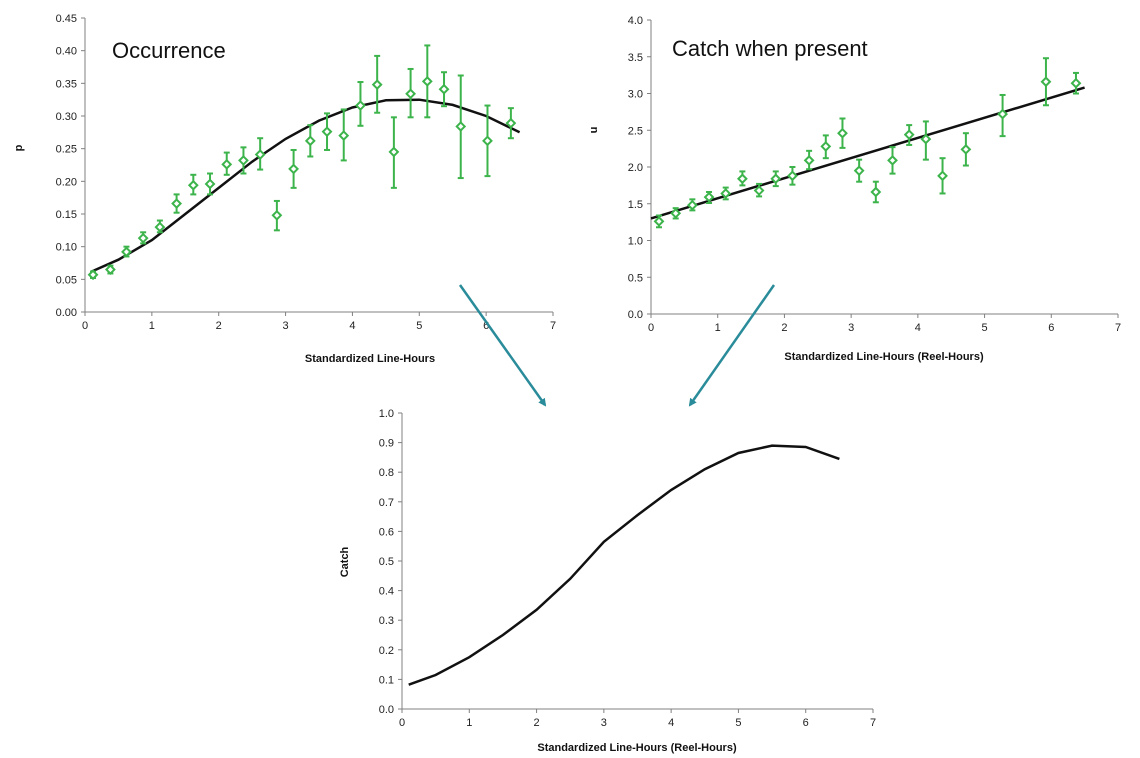 The height and width of the screenshot is (758, 1140). Describe the element at coordinates (66, 313) in the screenshot. I see `occurrence-y-tick-label: 0.00` at that location.